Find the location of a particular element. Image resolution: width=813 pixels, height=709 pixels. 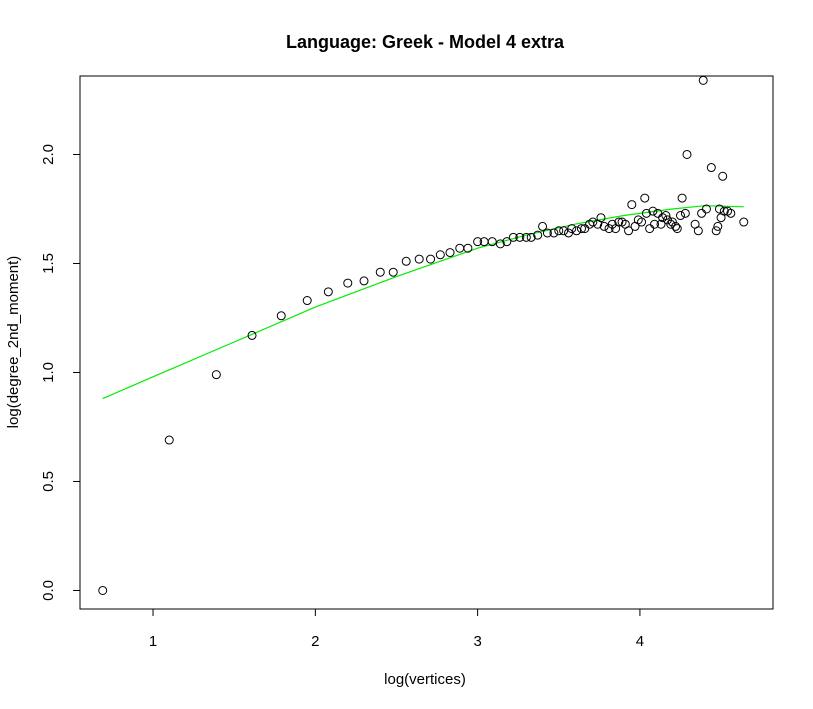

y-axis: 0.0 0.5 1.0 1.5 2.0 is located at coordinates (60, 372).